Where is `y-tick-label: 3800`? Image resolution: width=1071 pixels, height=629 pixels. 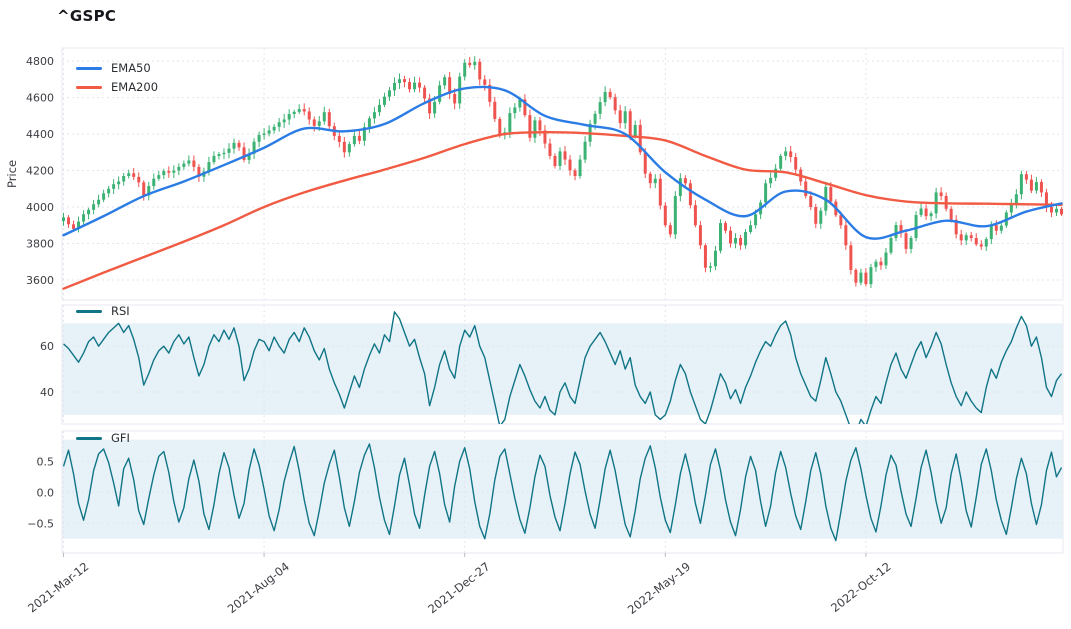 y-tick-label: 3800 is located at coordinates (40, 243).